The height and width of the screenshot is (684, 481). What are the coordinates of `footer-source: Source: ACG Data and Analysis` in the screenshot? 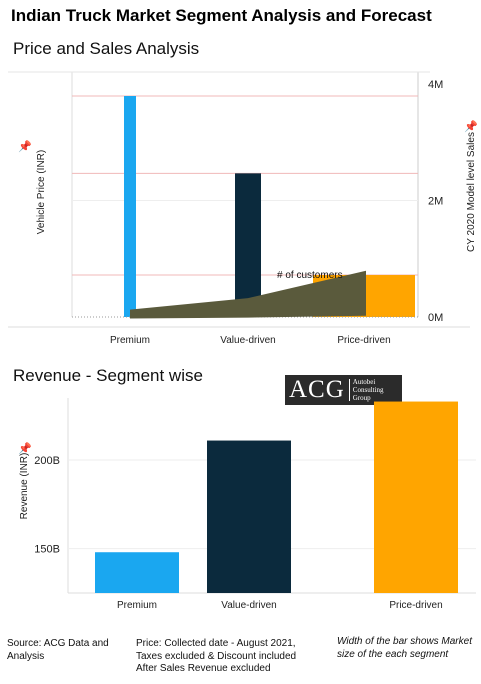 It's located at (58, 650).